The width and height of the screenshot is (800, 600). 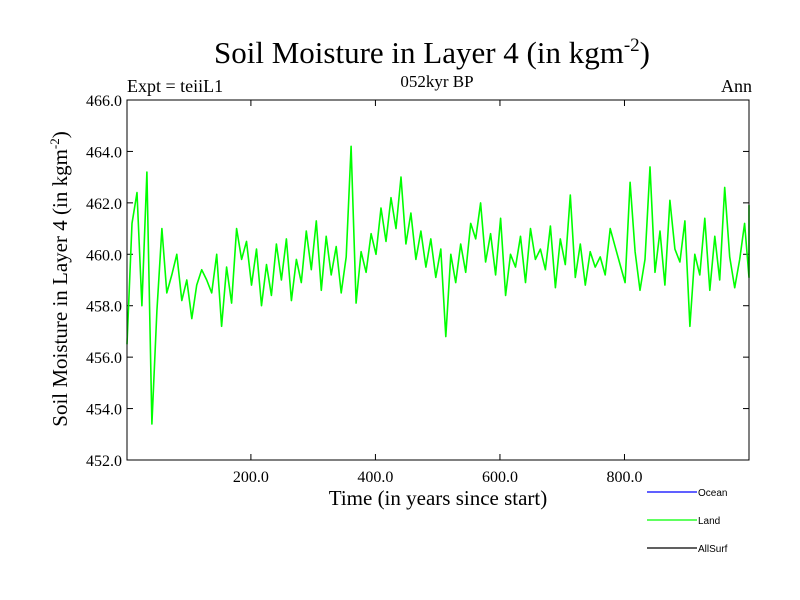 I want to click on period-label: 052kyr BP, so click(x=436, y=81).